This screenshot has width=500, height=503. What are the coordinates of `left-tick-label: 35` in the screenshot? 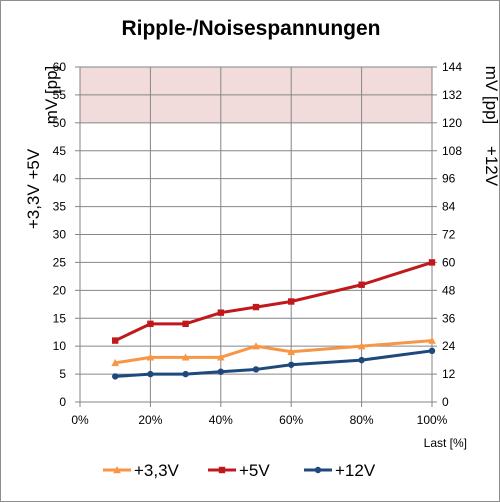 It's located at (60, 207).